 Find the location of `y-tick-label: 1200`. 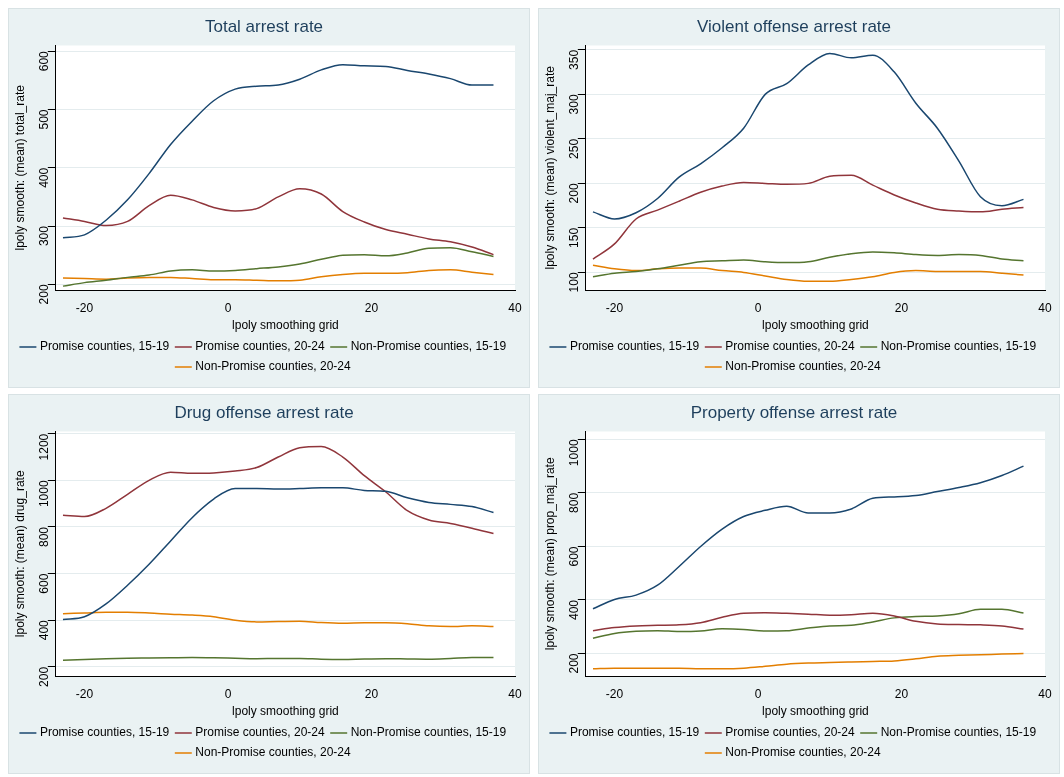

y-tick-label: 1200 is located at coordinates (44, 447).